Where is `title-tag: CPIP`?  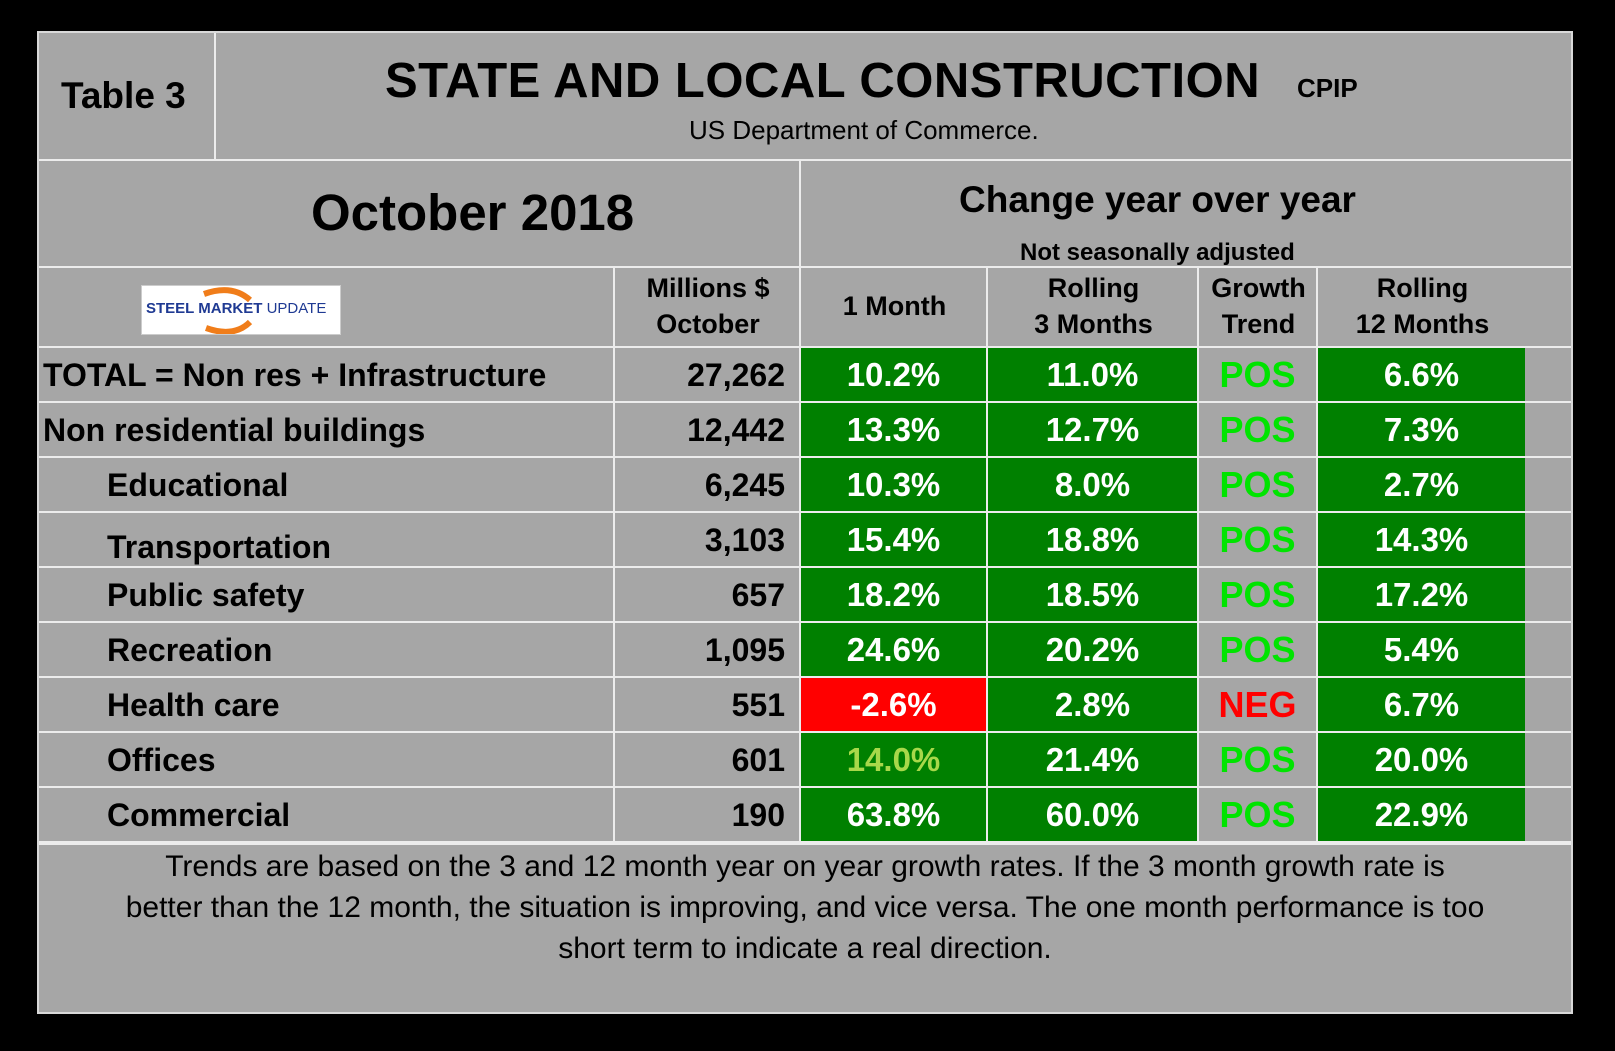 title-tag: CPIP is located at coordinates (1327, 88).